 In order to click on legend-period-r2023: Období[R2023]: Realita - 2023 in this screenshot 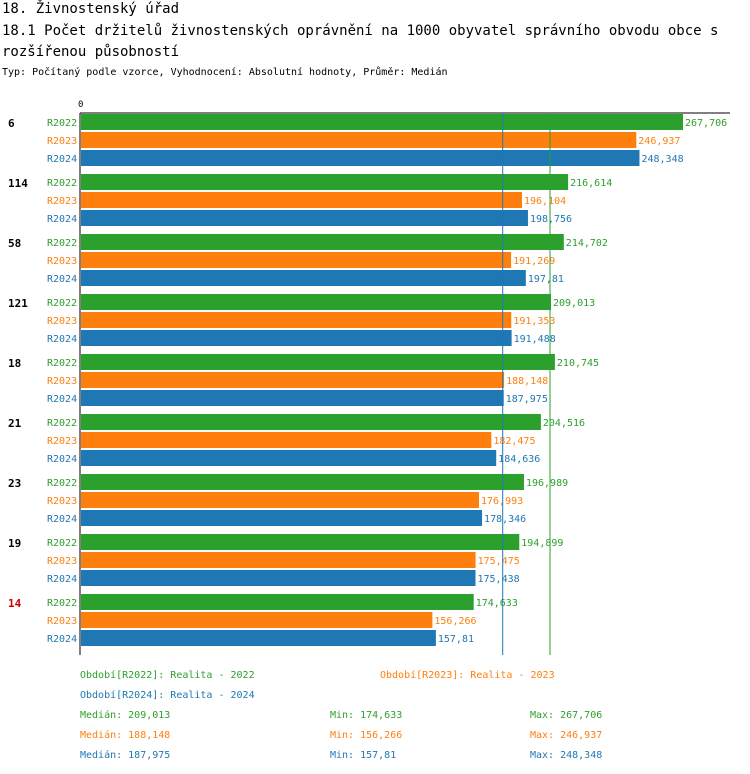, I will do `click(467, 675)`.